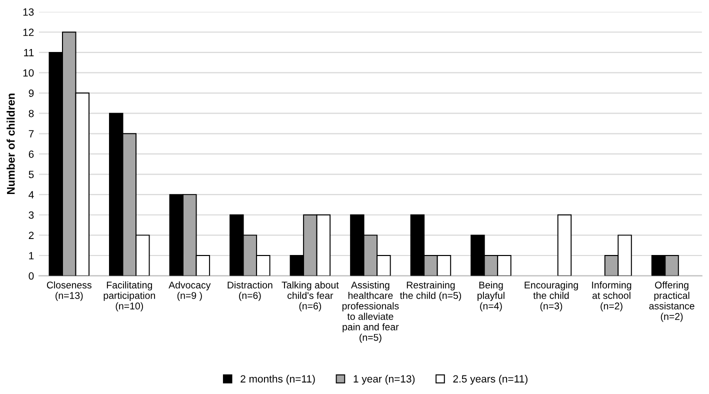 The image size is (709, 394). Describe the element at coordinates (31, 134) in the screenshot. I see `y-tick-label: 7` at that location.